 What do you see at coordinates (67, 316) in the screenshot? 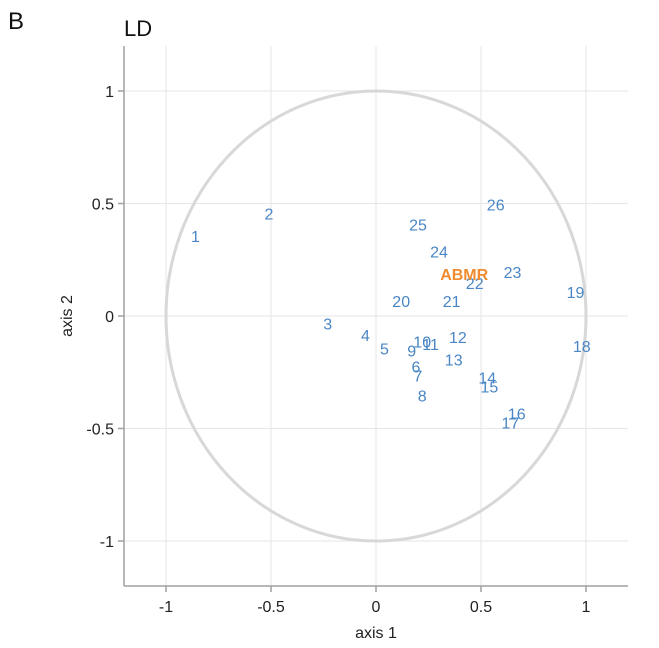
I see `y-axis-title: axis 2` at bounding box center [67, 316].